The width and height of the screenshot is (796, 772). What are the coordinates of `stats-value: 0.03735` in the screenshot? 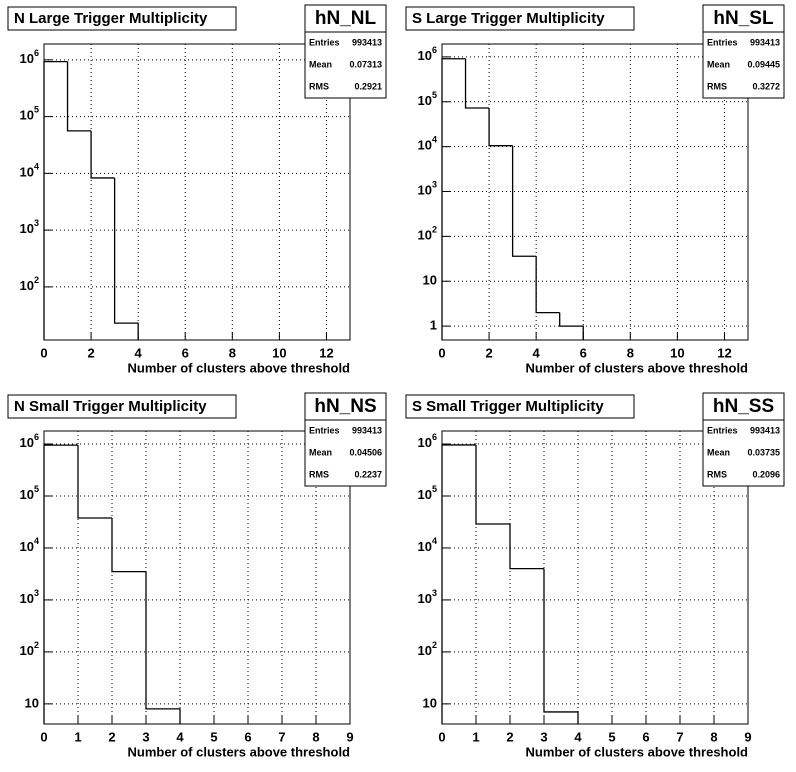 It's located at (763, 452).